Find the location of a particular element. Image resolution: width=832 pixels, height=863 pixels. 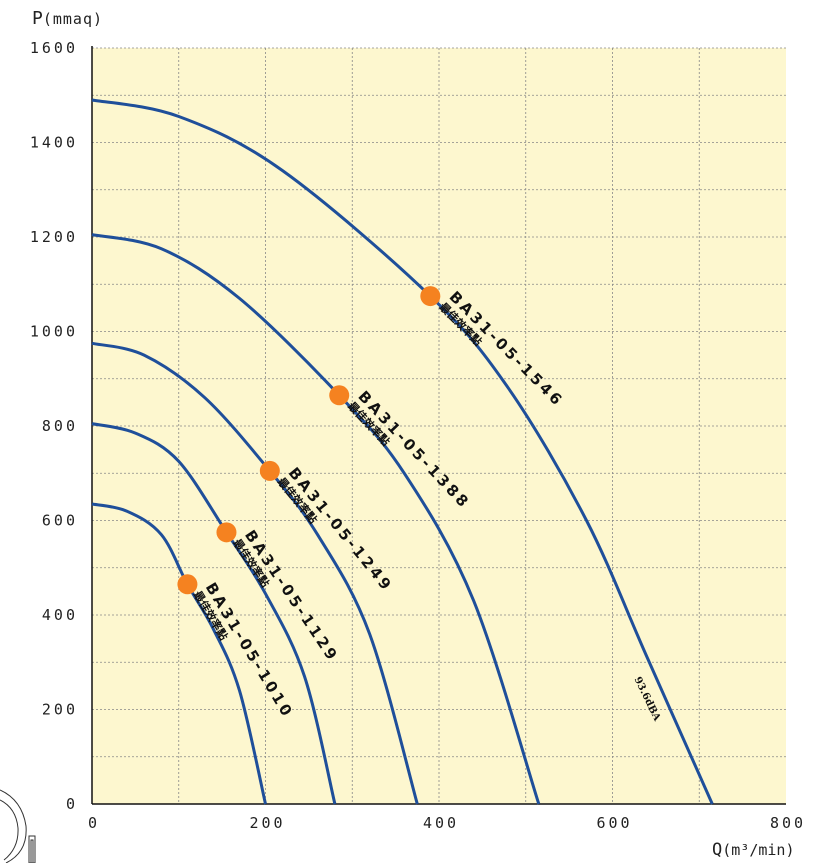

y-tick-label: 200 is located at coordinates (60, 710).